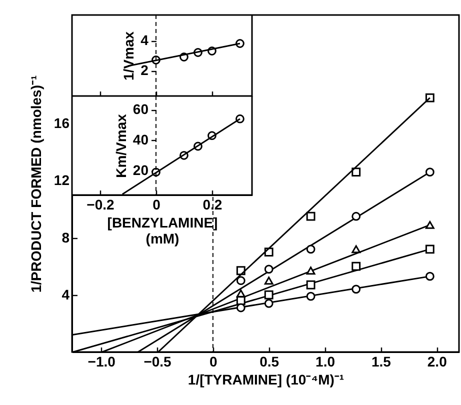 This screenshot has height=405, width=461. What do you see at coordinates (144, 70) in the screenshot?
I see `y-tick-label: 2` at bounding box center [144, 70].